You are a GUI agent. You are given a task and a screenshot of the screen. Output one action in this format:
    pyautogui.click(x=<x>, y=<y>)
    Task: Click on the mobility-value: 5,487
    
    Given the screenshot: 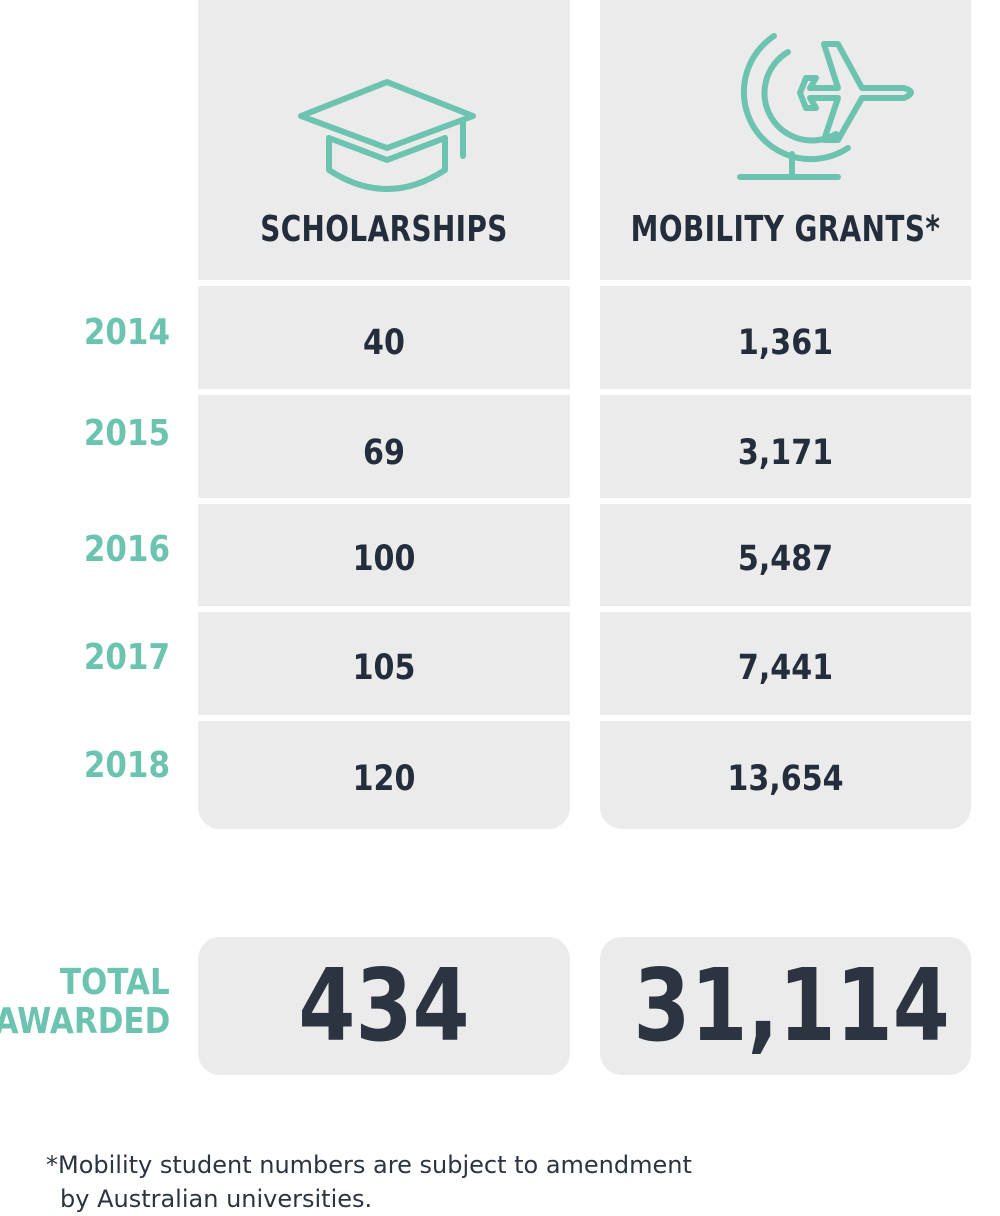 What is the action you would take?
    pyautogui.click(x=785, y=559)
    